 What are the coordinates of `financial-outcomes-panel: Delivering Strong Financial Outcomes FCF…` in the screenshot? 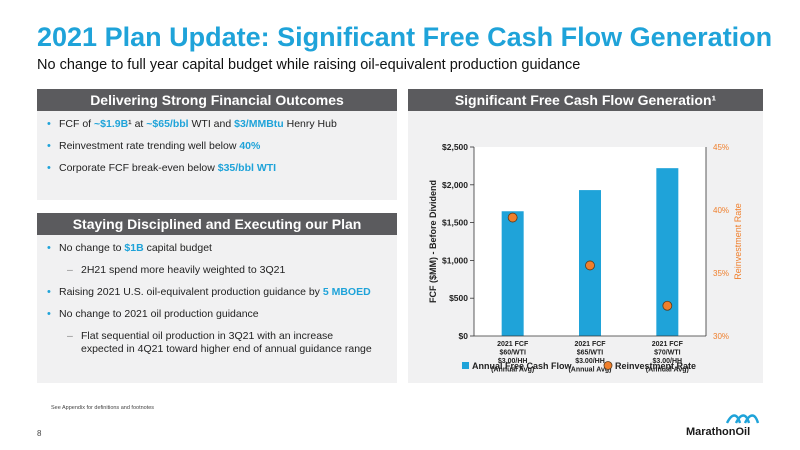 It's located at (217, 144).